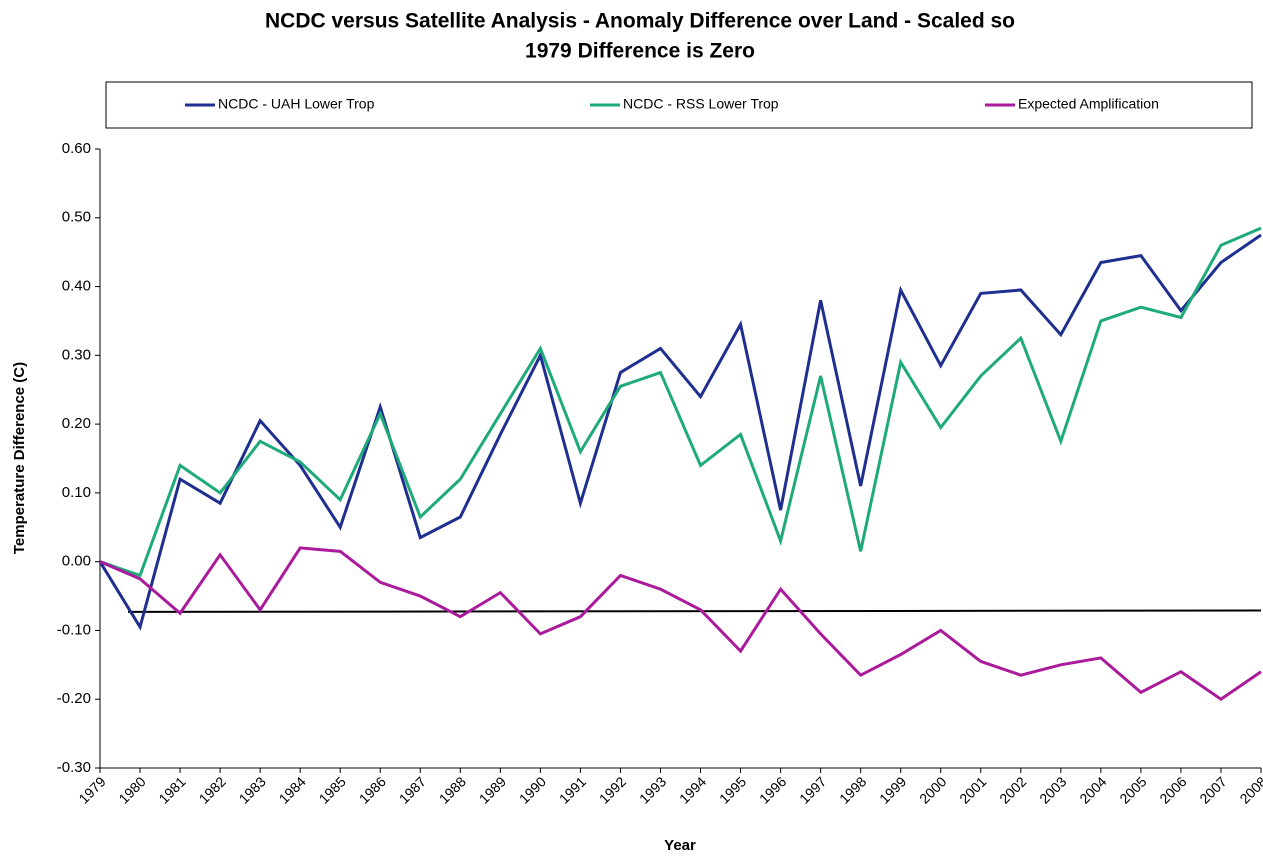 The image size is (1263, 857). I want to click on y-tick-label: 0.60, so click(76, 148).